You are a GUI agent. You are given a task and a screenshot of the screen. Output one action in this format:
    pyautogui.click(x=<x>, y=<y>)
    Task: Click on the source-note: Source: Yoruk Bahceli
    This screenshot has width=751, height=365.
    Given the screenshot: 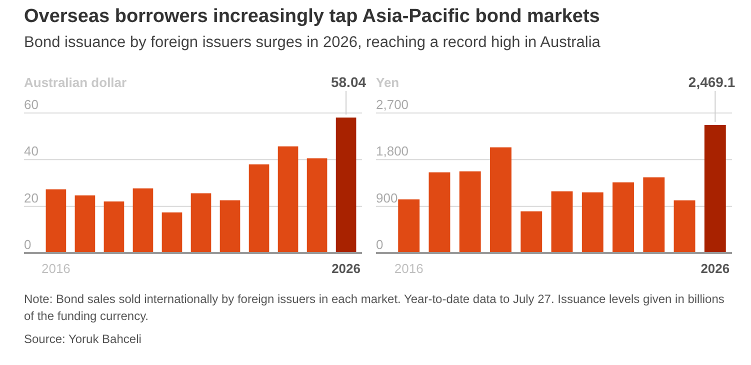 What is the action you would take?
    pyautogui.click(x=83, y=339)
    